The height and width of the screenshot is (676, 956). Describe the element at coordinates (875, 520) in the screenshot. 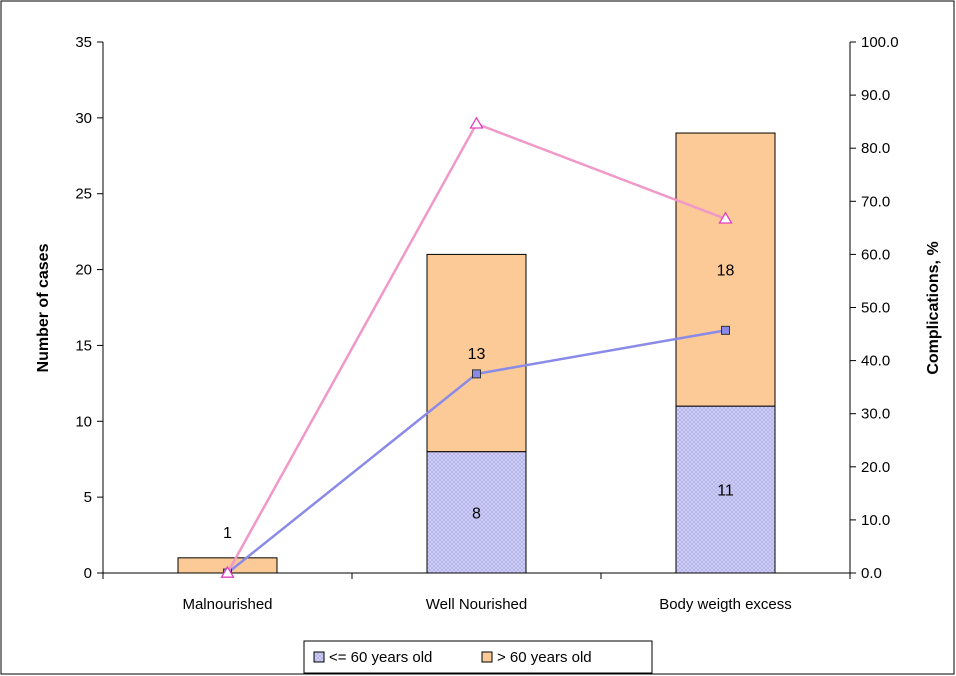

I see `right-tick-label: 10.0` at that location.